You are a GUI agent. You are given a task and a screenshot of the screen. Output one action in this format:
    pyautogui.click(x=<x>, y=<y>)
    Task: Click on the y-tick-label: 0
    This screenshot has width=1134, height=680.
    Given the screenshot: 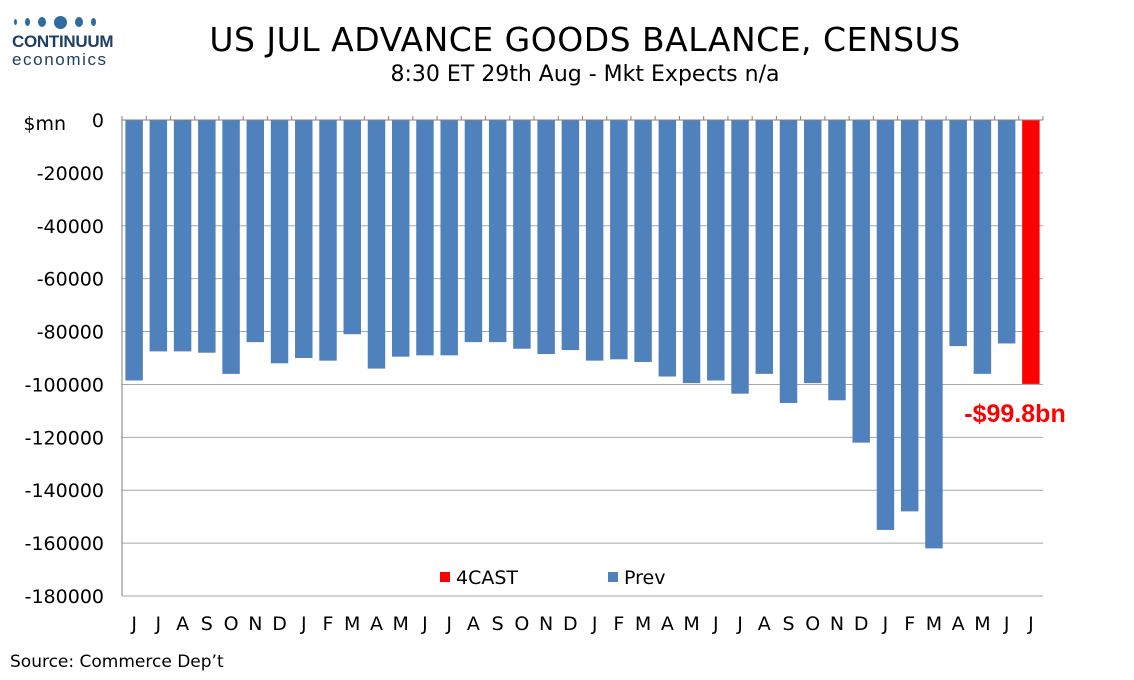 What is the action you would take?
    pyautogui.click(x=98, y=121)
    